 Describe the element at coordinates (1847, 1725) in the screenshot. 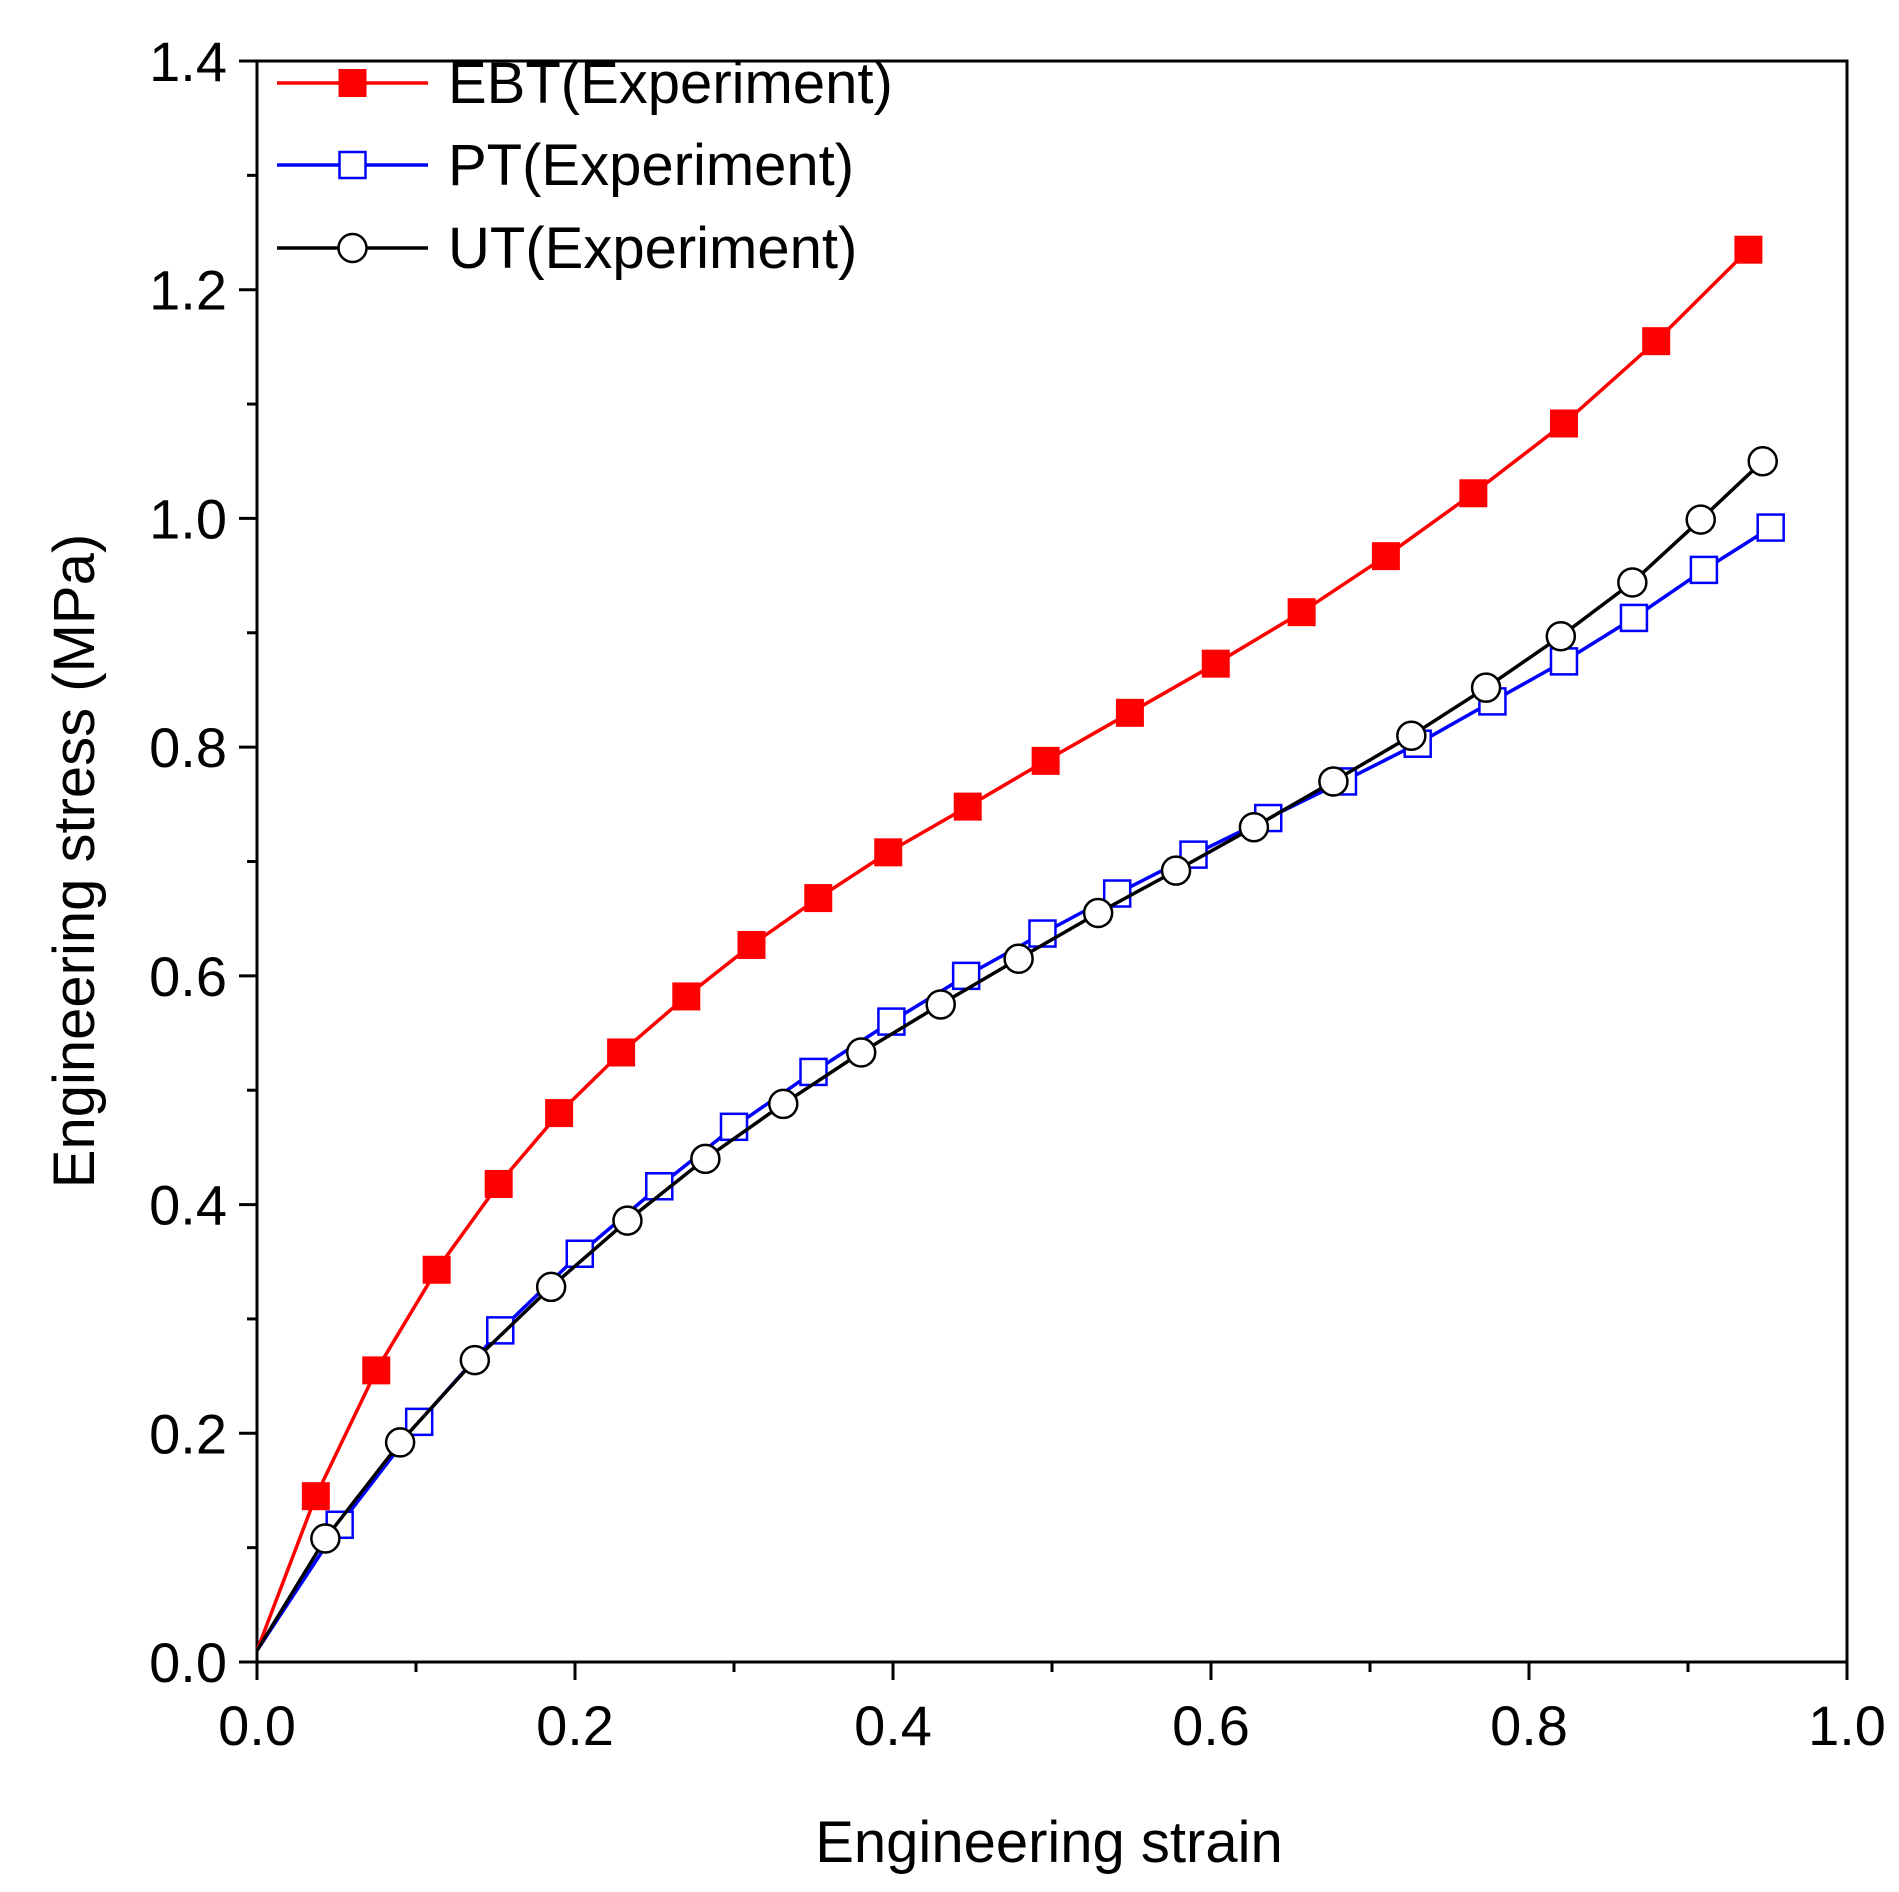

I see `x-tick-label: 1.0` at that location.